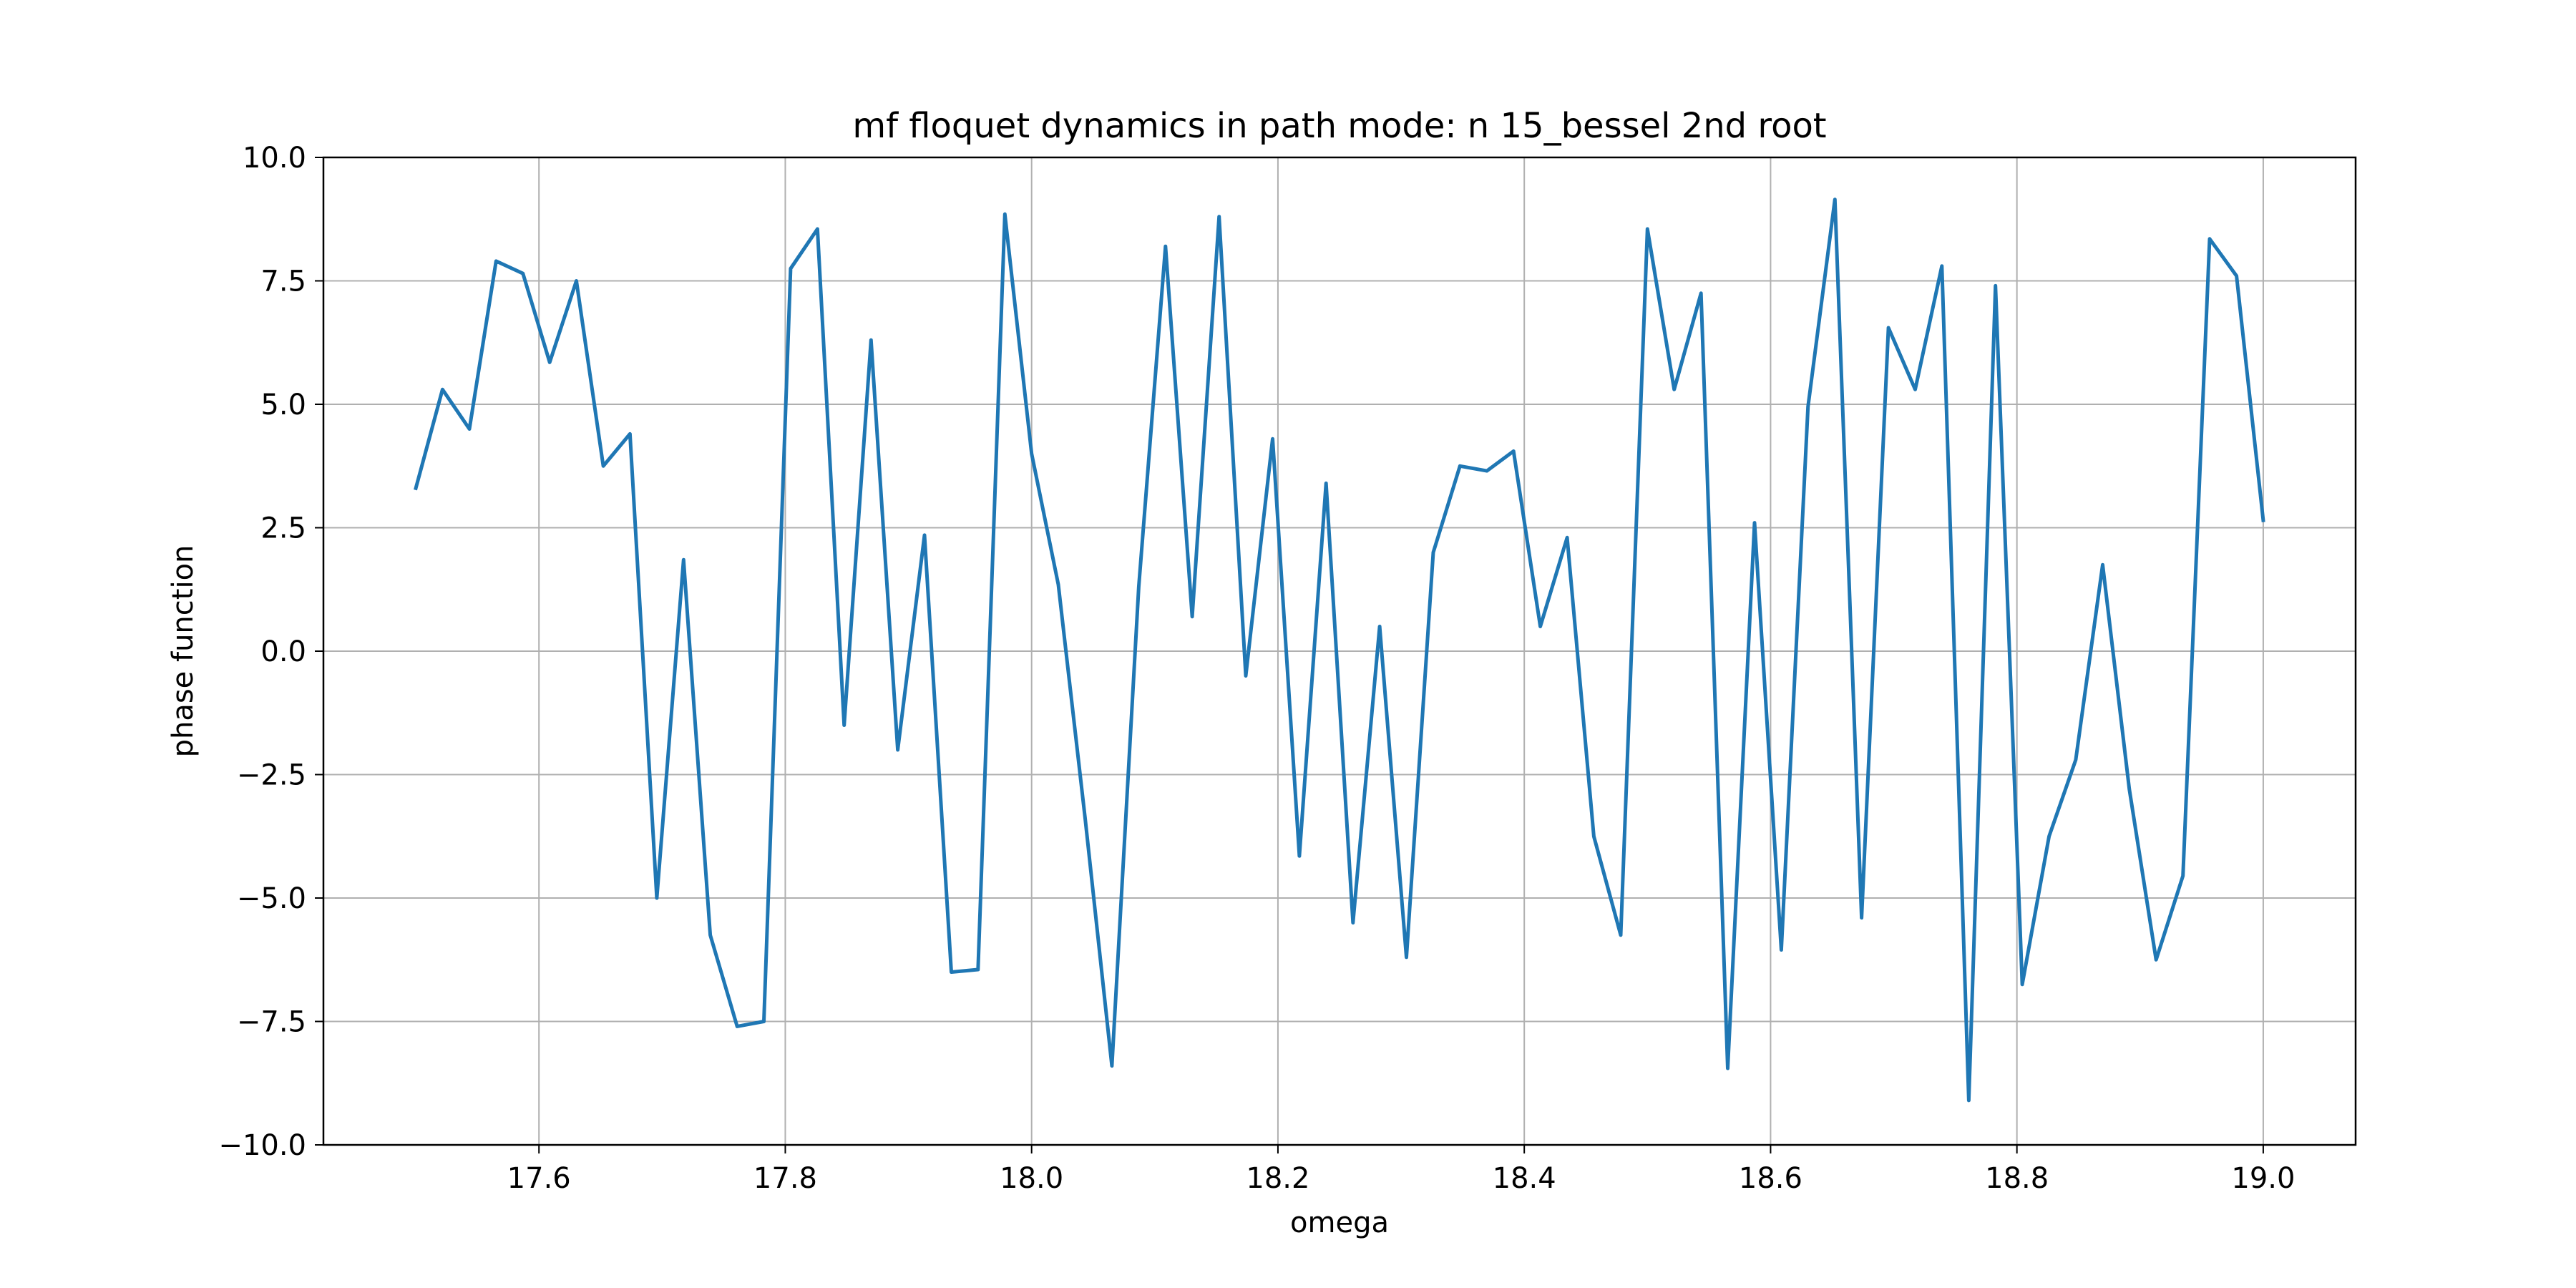 The image size is (2576, 1288). What do you see at coordinates (1277, 1178) in the screenshot?
I see `x-tick-label: 18.2` at bounding box center [1277, 1178].